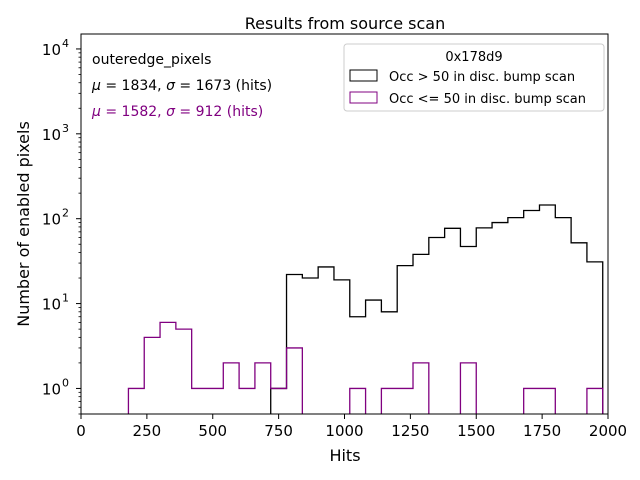  I want to click on series-2-outline, so click(365, 367).